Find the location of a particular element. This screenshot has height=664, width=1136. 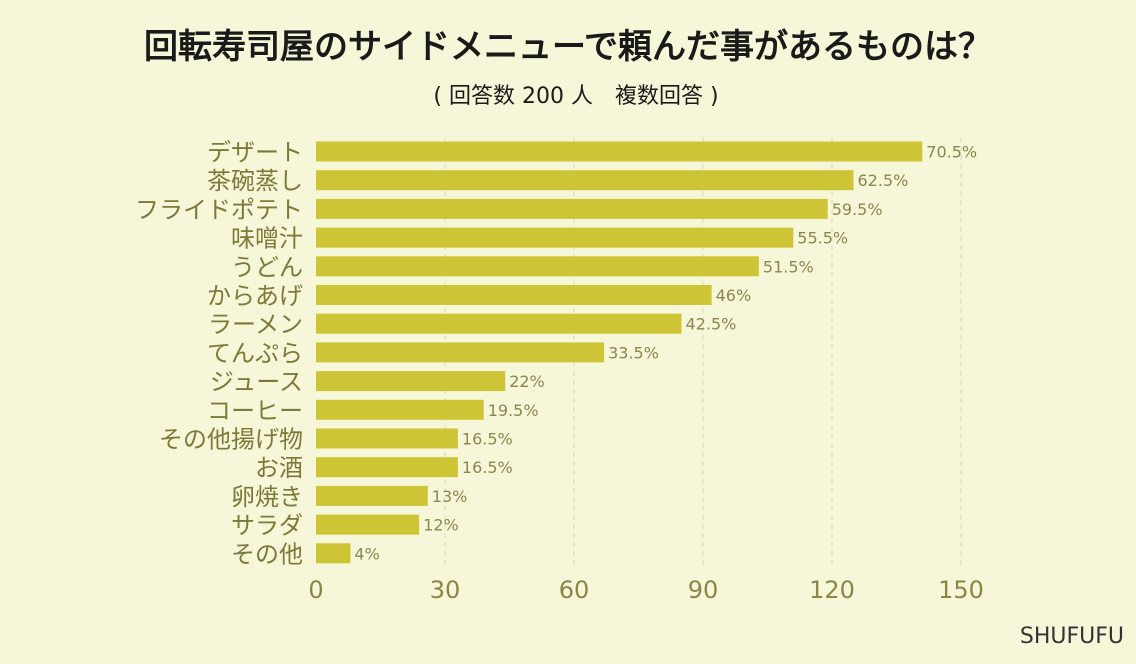

value-label: 51.5% is located at coordinates (788, 266).